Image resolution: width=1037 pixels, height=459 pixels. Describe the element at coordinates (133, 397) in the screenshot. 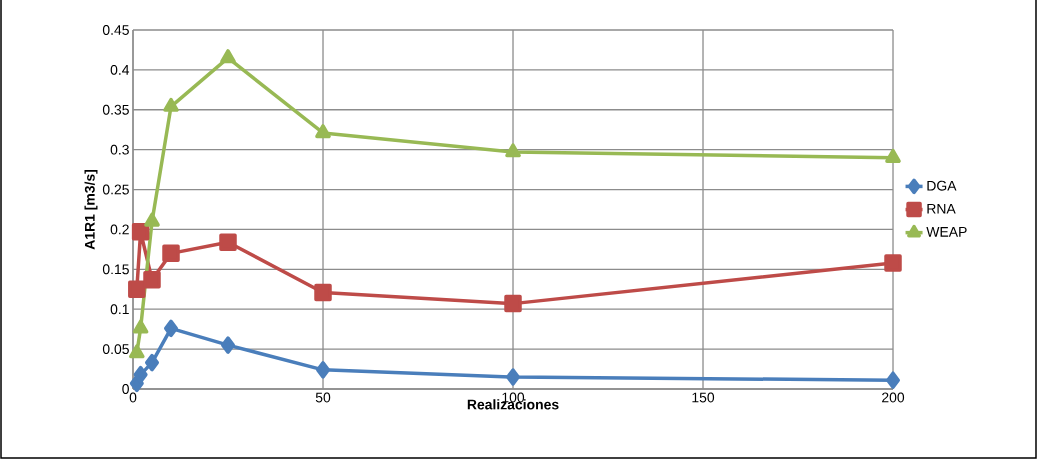

I see `x-tick-label: 0` at that location.